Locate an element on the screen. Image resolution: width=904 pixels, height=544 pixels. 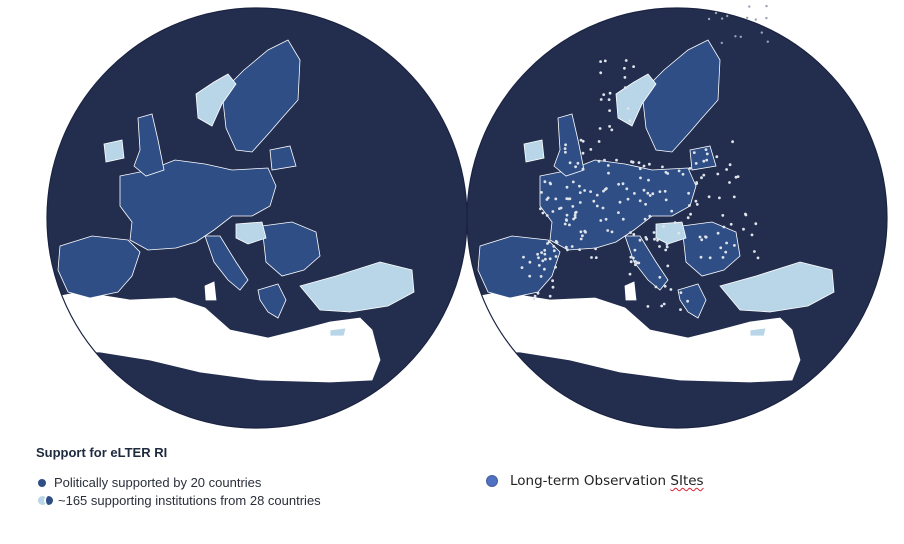
land-baltics is located at coordinates (283, 158).